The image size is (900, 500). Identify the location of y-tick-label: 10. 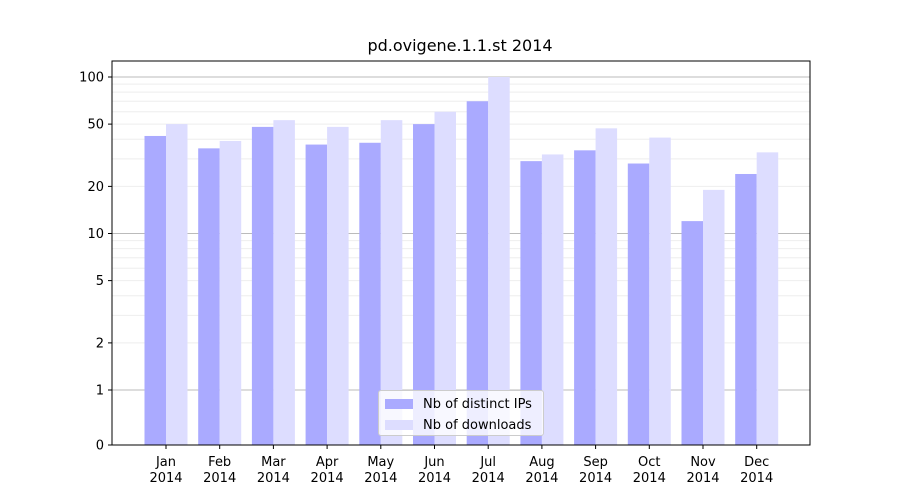
(95, 234).